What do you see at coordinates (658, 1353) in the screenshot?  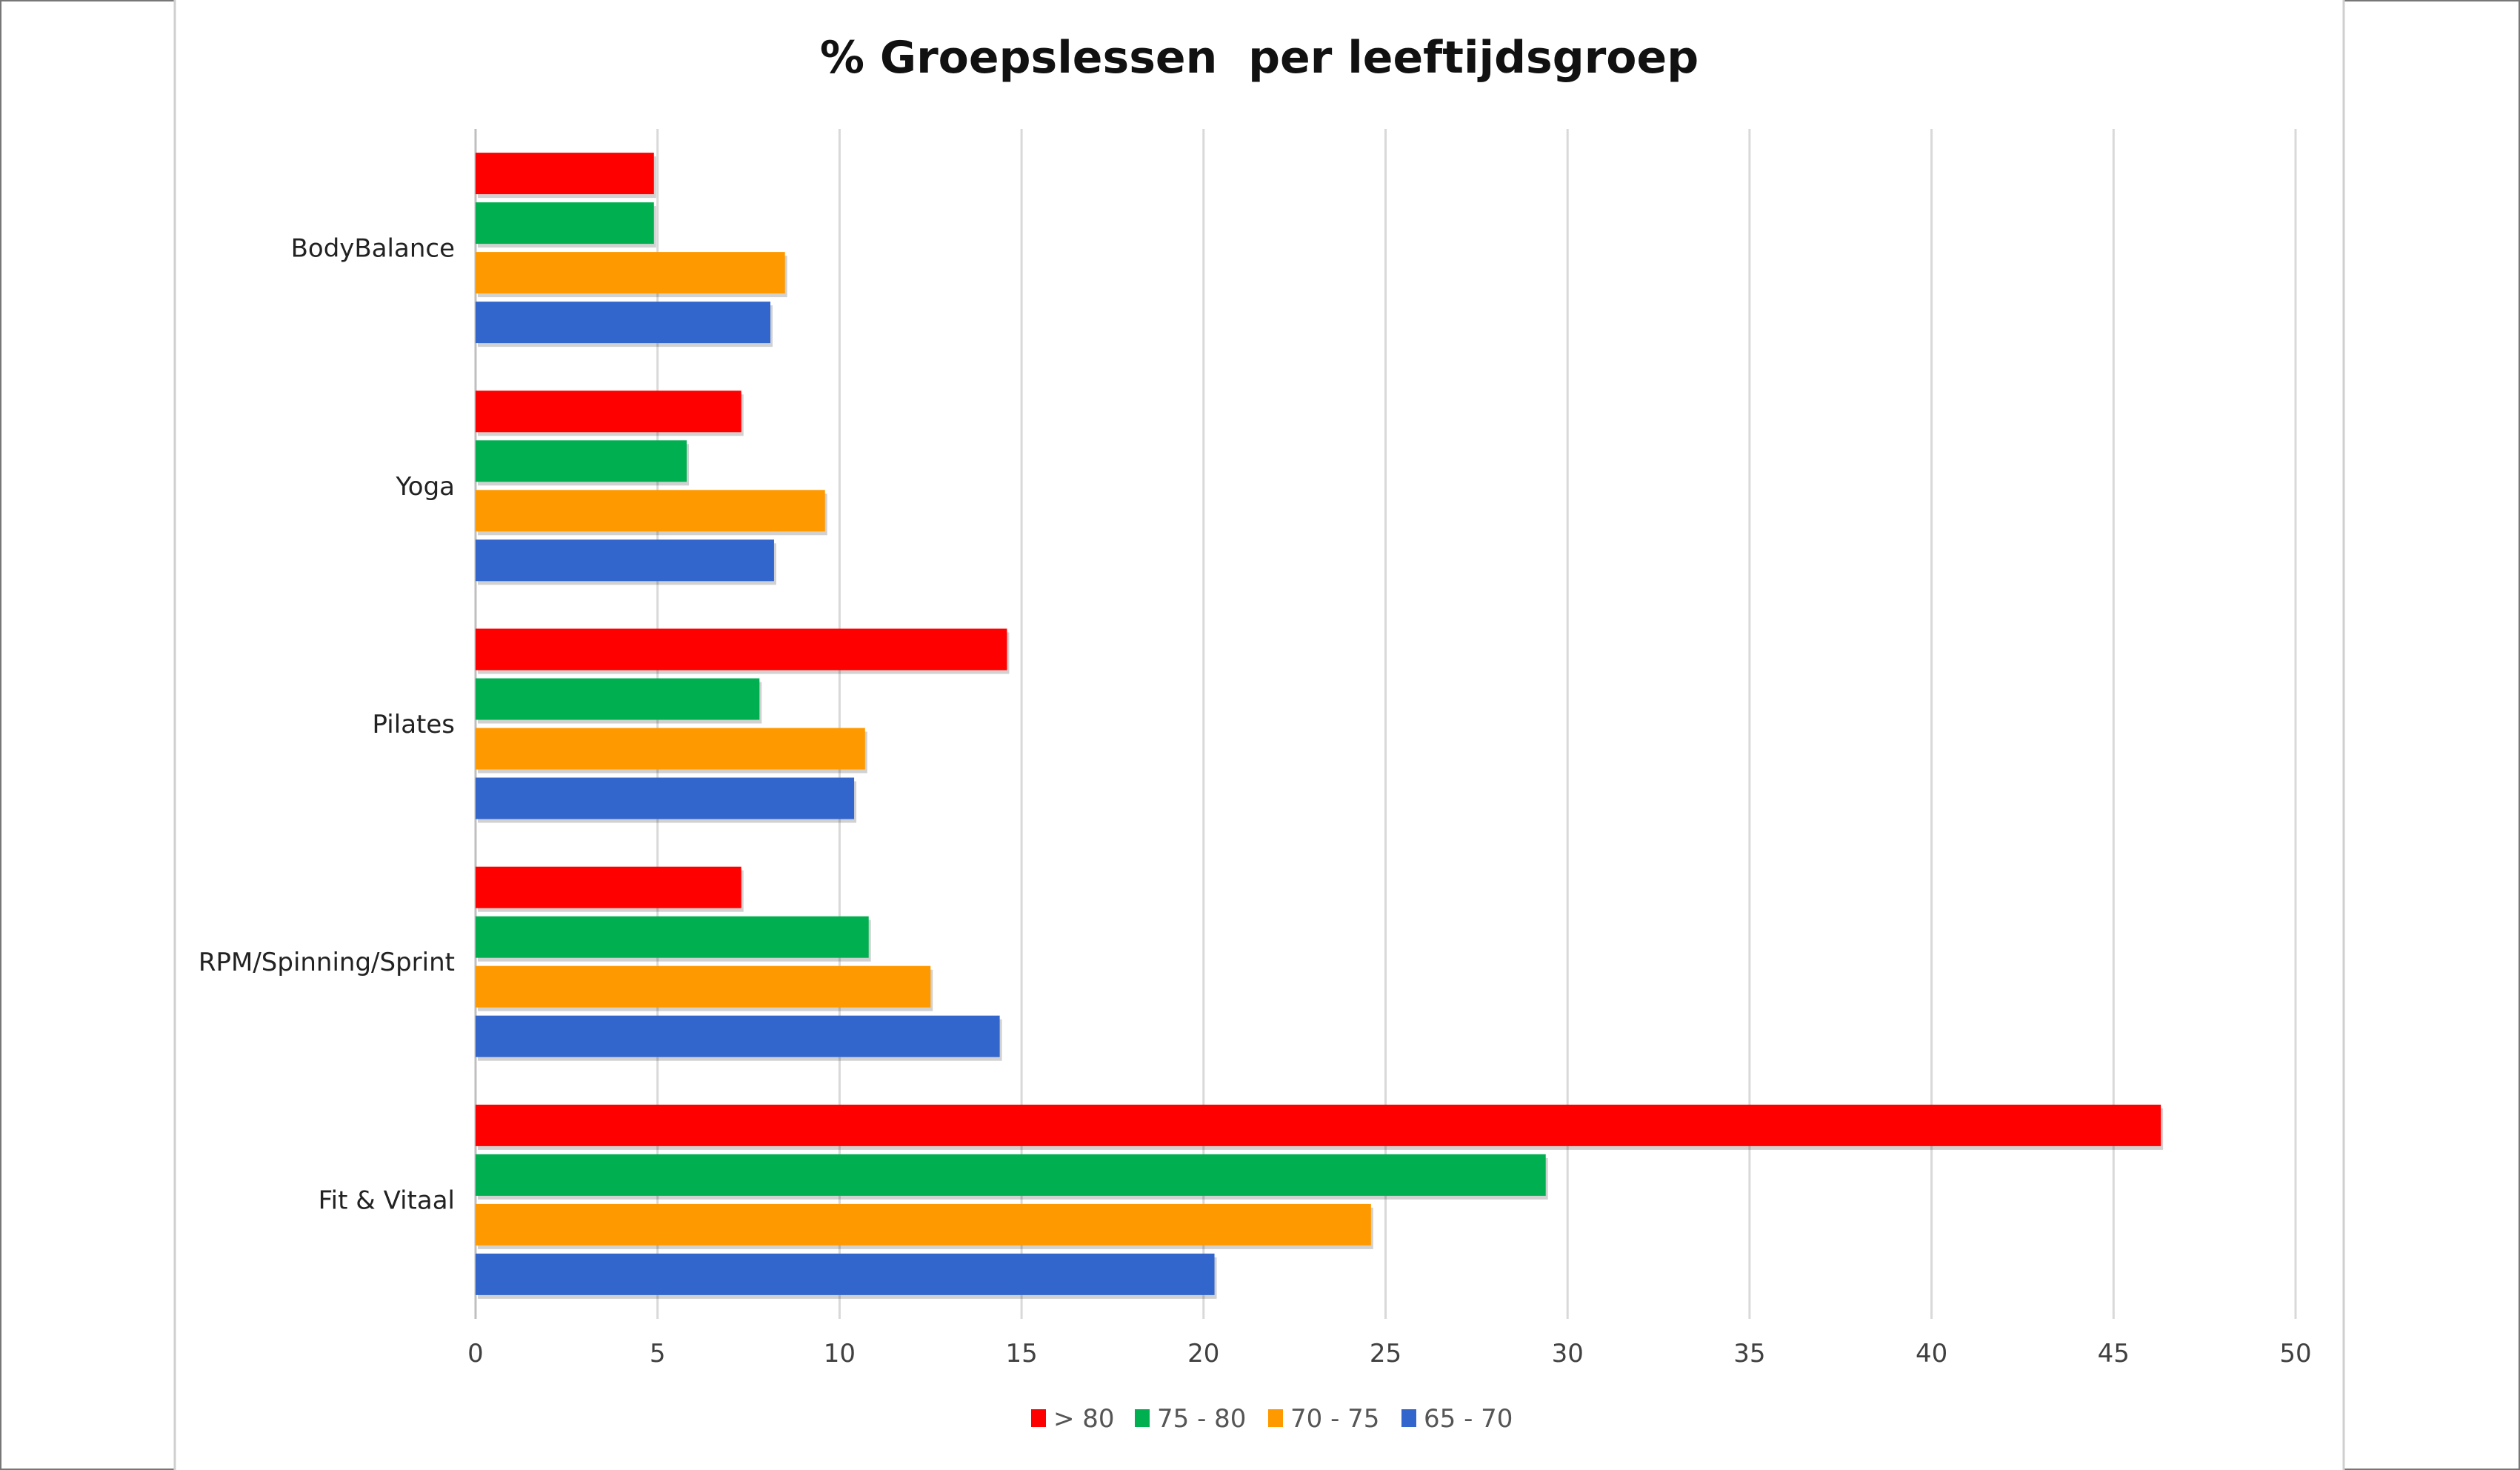 I see `x-tick-label: 5` at bounding box center [658, 1353].